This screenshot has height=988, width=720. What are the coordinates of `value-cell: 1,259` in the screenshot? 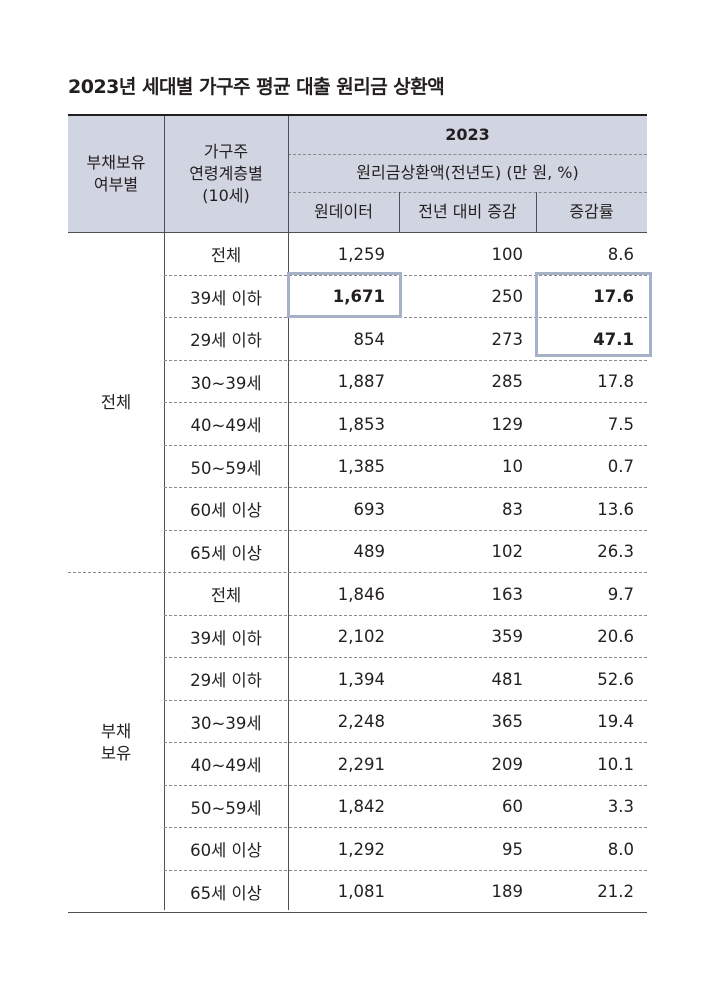 It's located at (361, 254).